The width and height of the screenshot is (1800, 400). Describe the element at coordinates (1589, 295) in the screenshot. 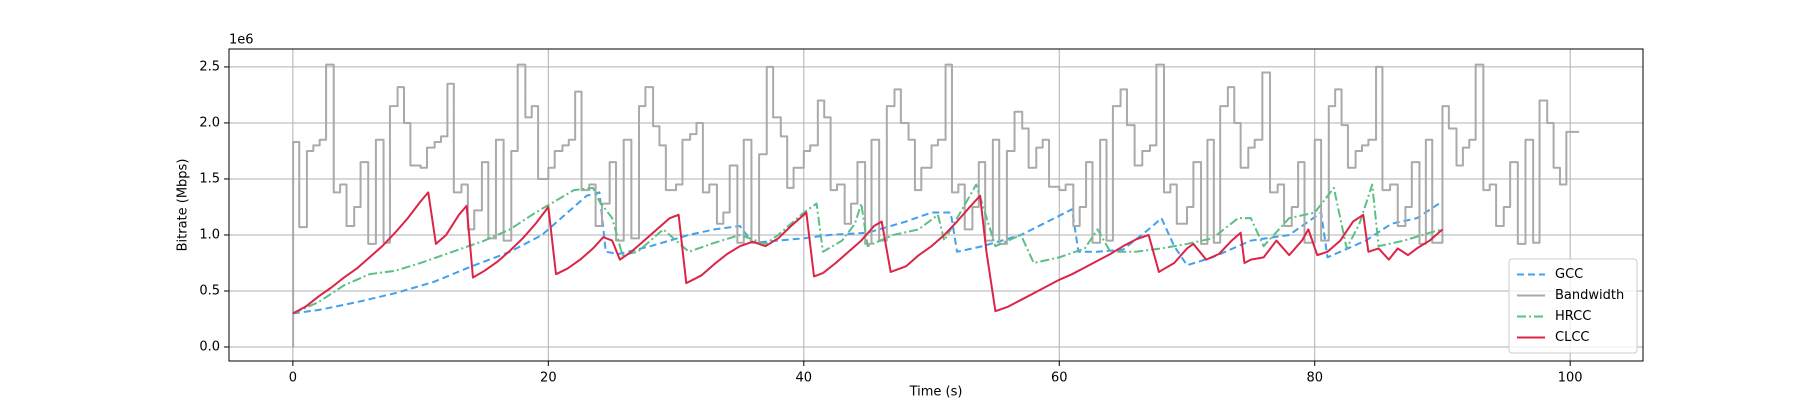

I see `legend-label: Bandwidth` at that location.